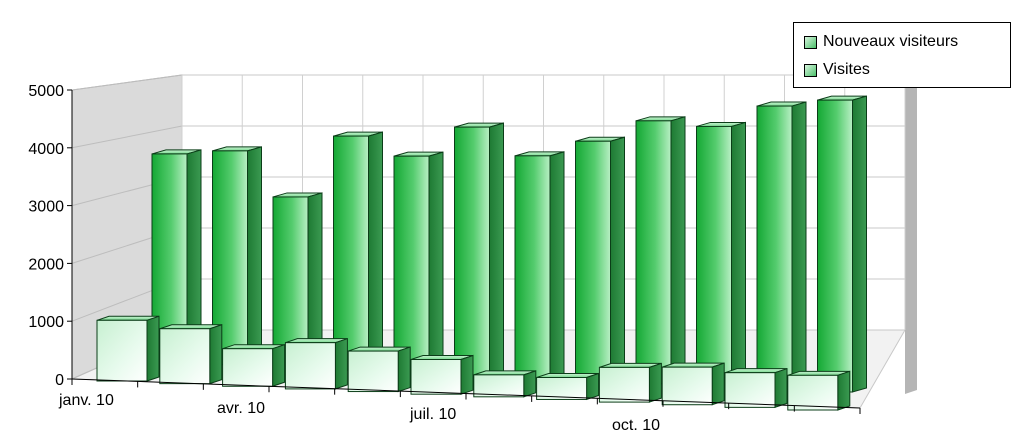 The image size is (1014, 432). What do you see at coordinates (636, 424) in the screenshot?
I see `x-tick-label: oct. 10` at bounding box center [636, 424].